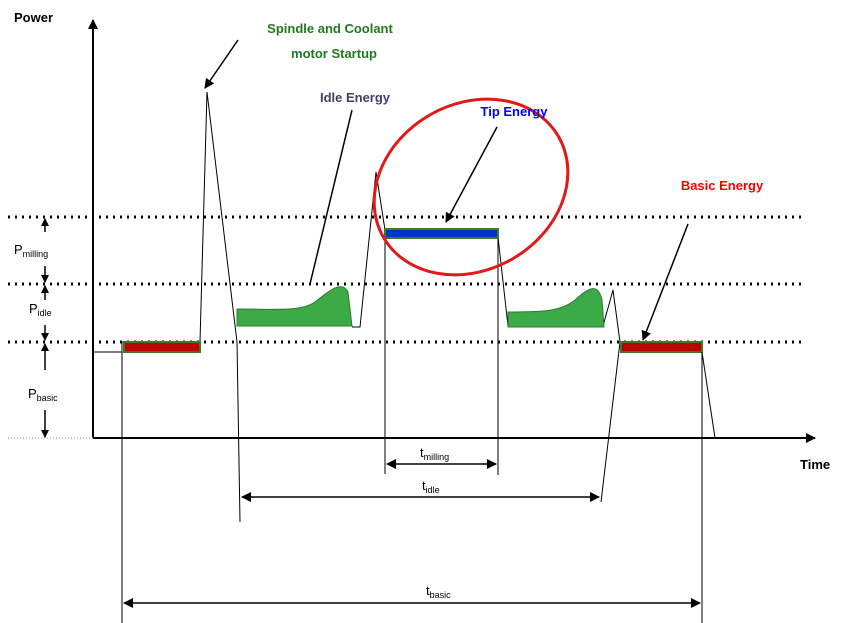 Image resolution: width=848 pixels, height=623 pixels. What do you see at coordinates (40, 309) in the screenshot?
I see `p-idle-label: Pidle` at bounding box center [40, 309].